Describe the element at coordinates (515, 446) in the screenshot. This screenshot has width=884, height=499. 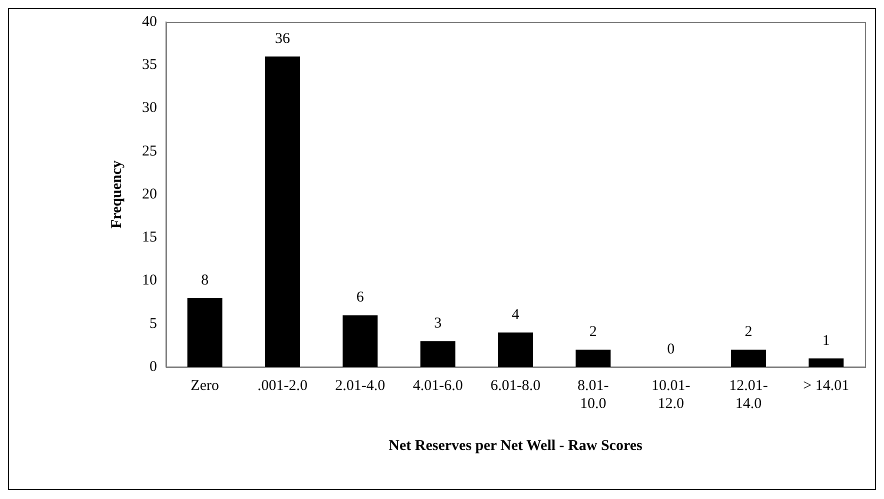
I see `x-axis-title: Net Reserves per Net Well - Raw Scores` at that location.